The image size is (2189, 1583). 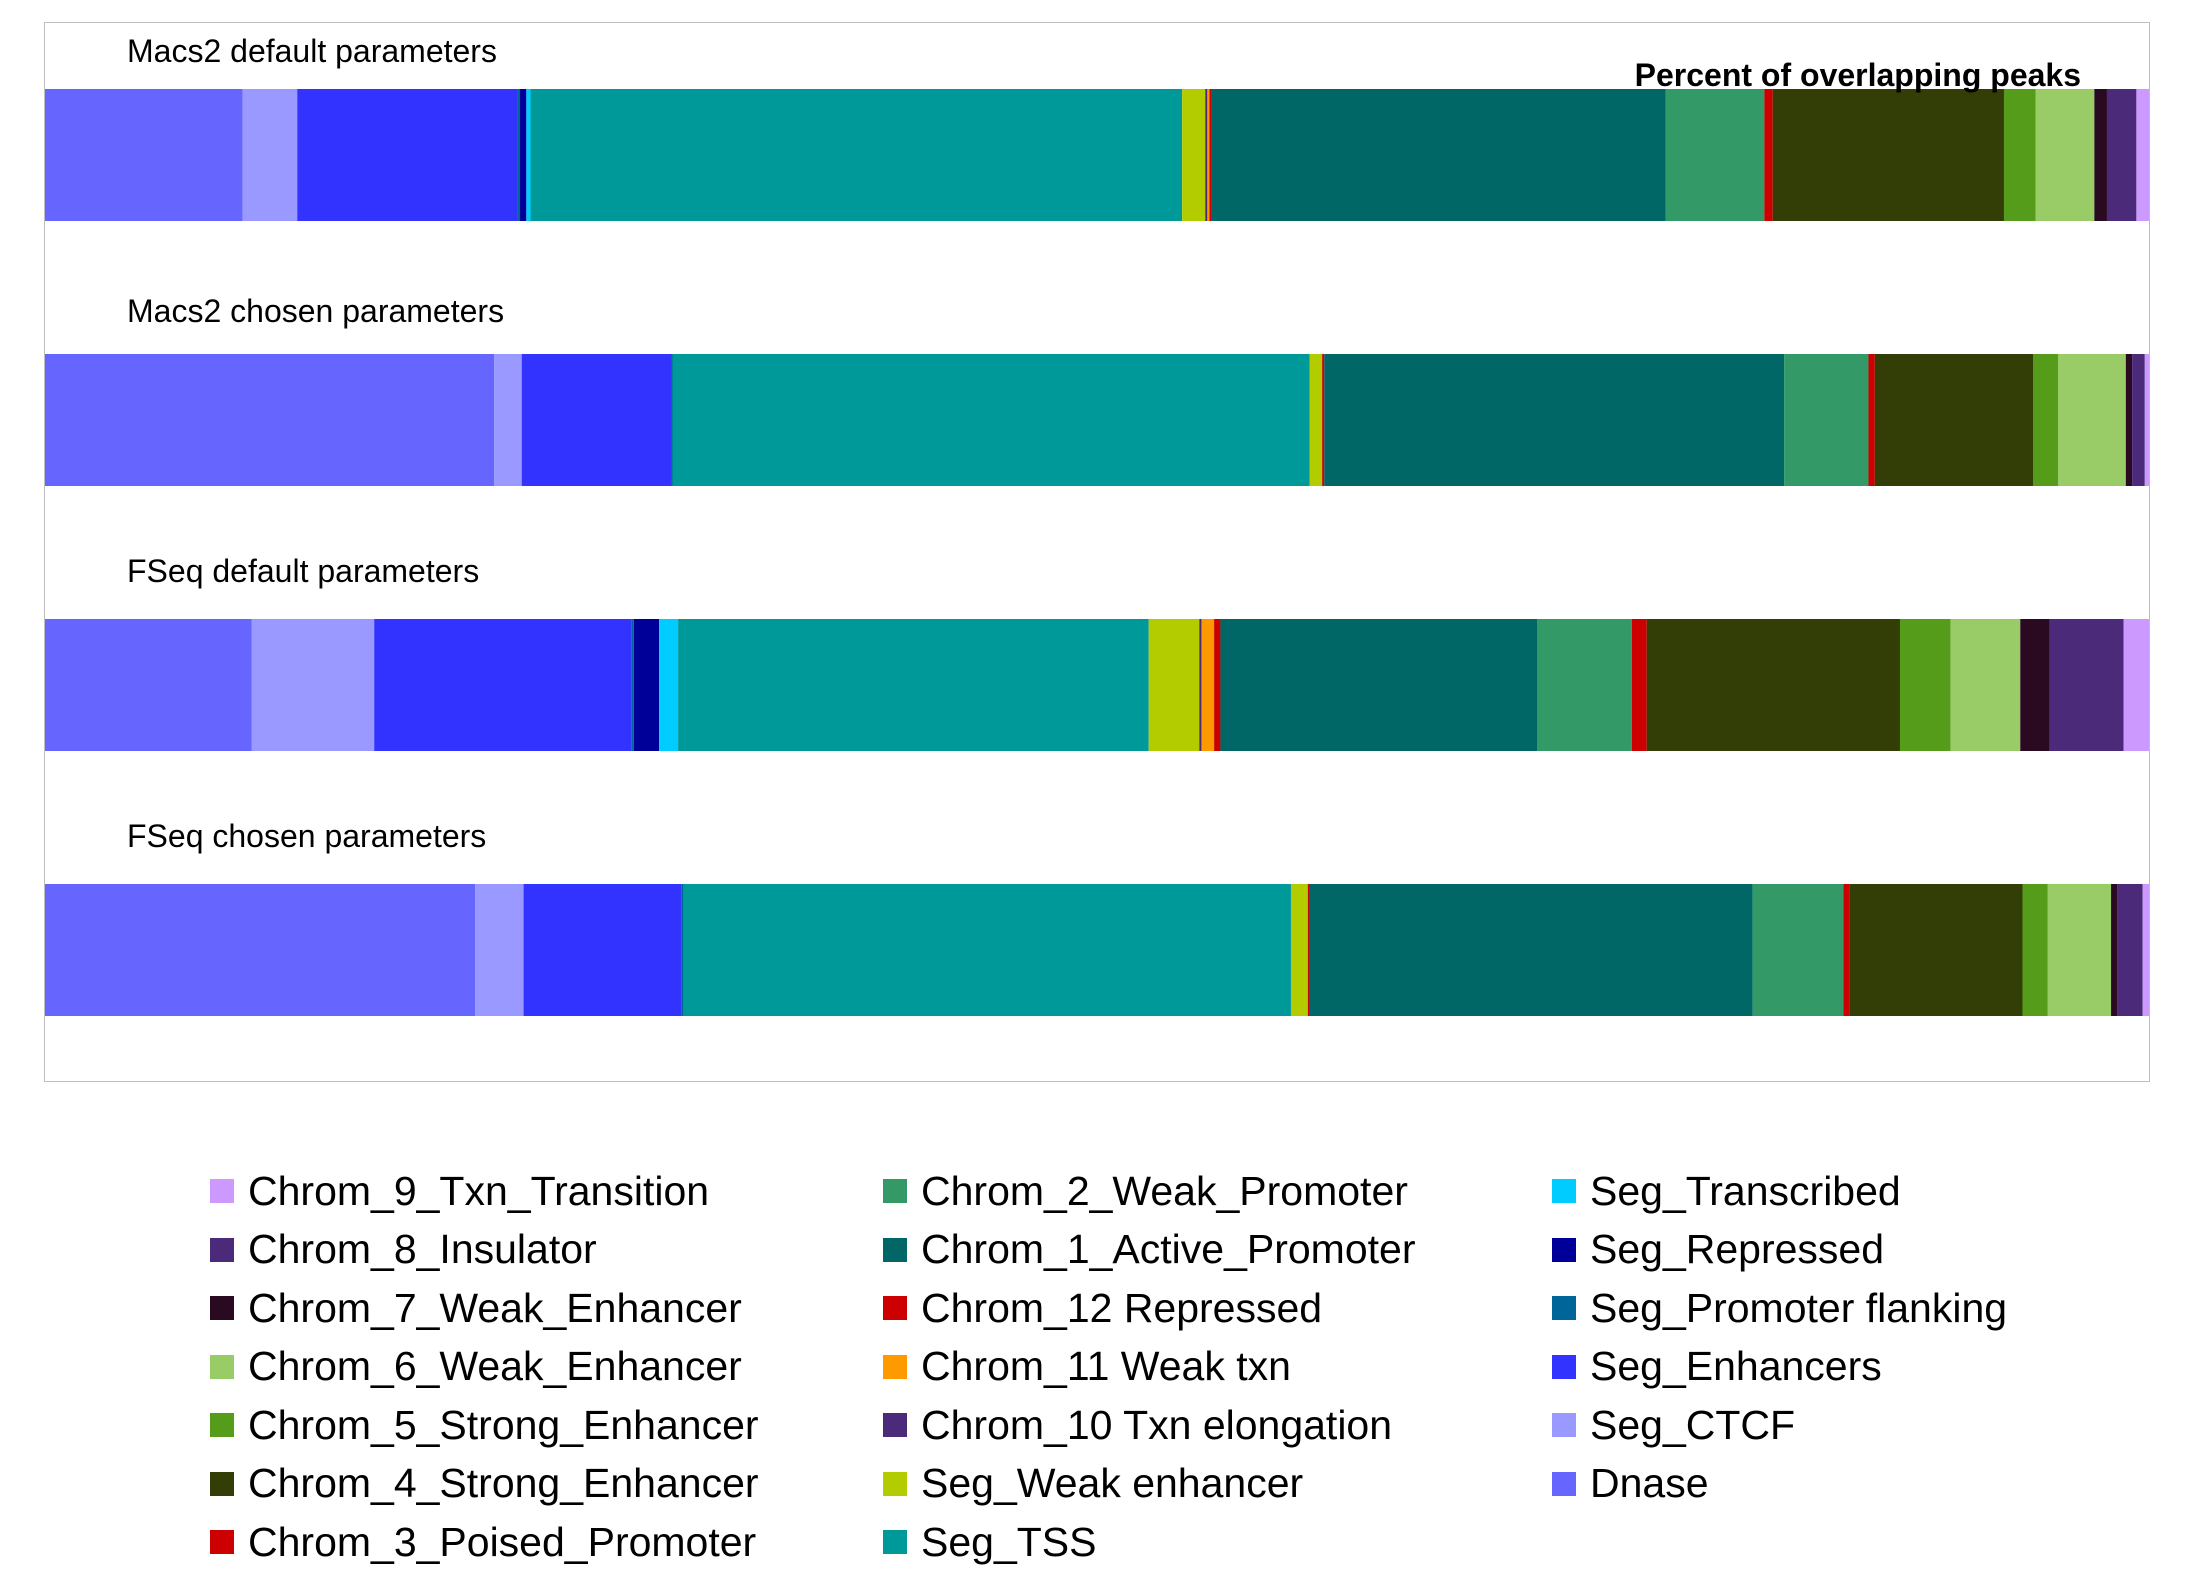 I want to click on legend-item: Chrom_6_Weak_Enhancer, so click(x=484, y=1367).